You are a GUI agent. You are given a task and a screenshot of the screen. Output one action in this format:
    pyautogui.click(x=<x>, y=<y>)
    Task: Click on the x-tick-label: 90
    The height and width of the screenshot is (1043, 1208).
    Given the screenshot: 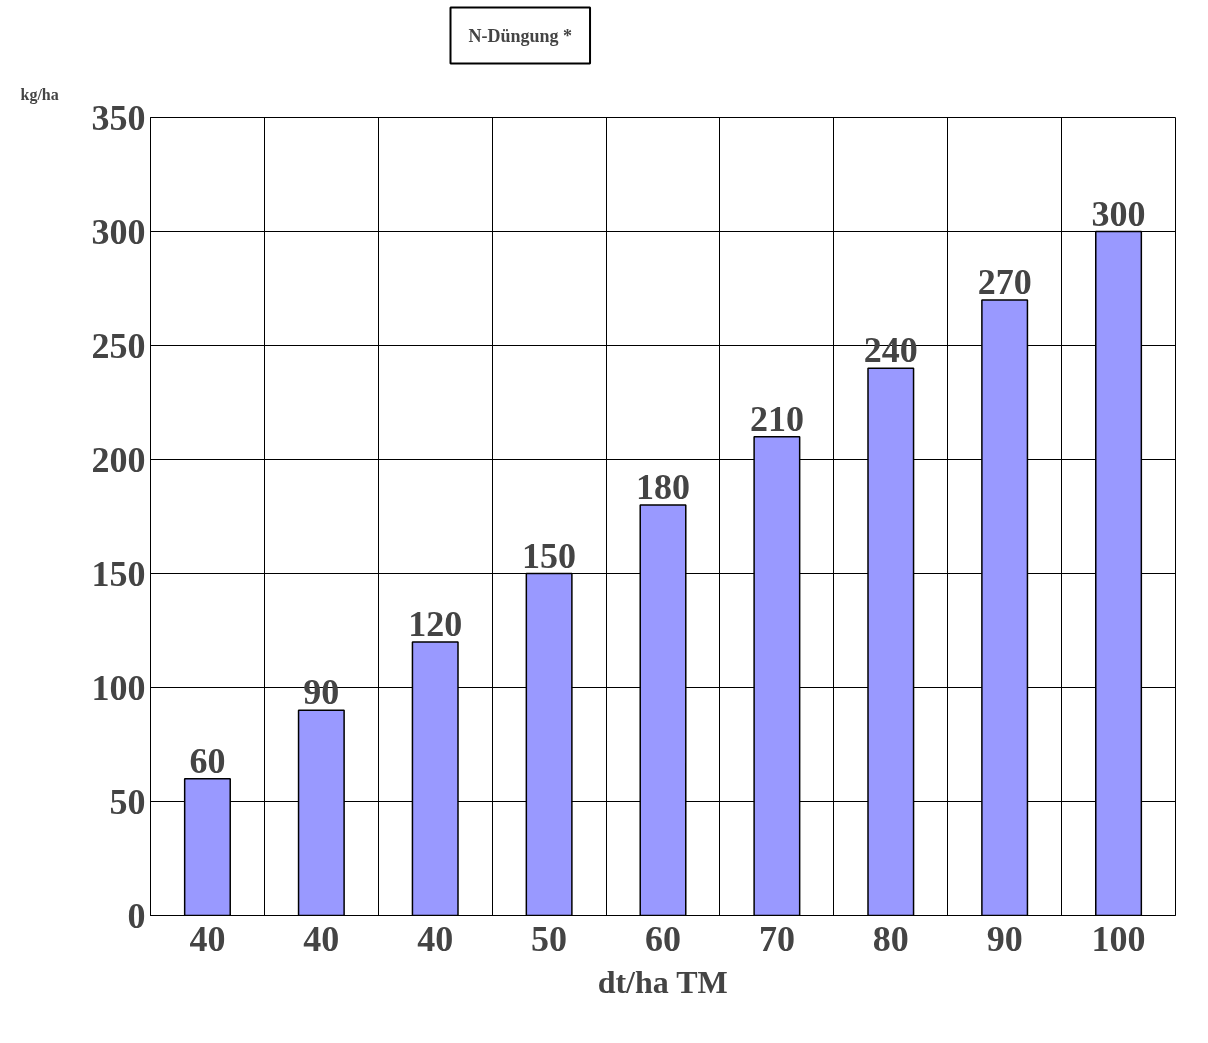 What is the action you would take?
    pyautogui.click(x=1004, y=938)
    